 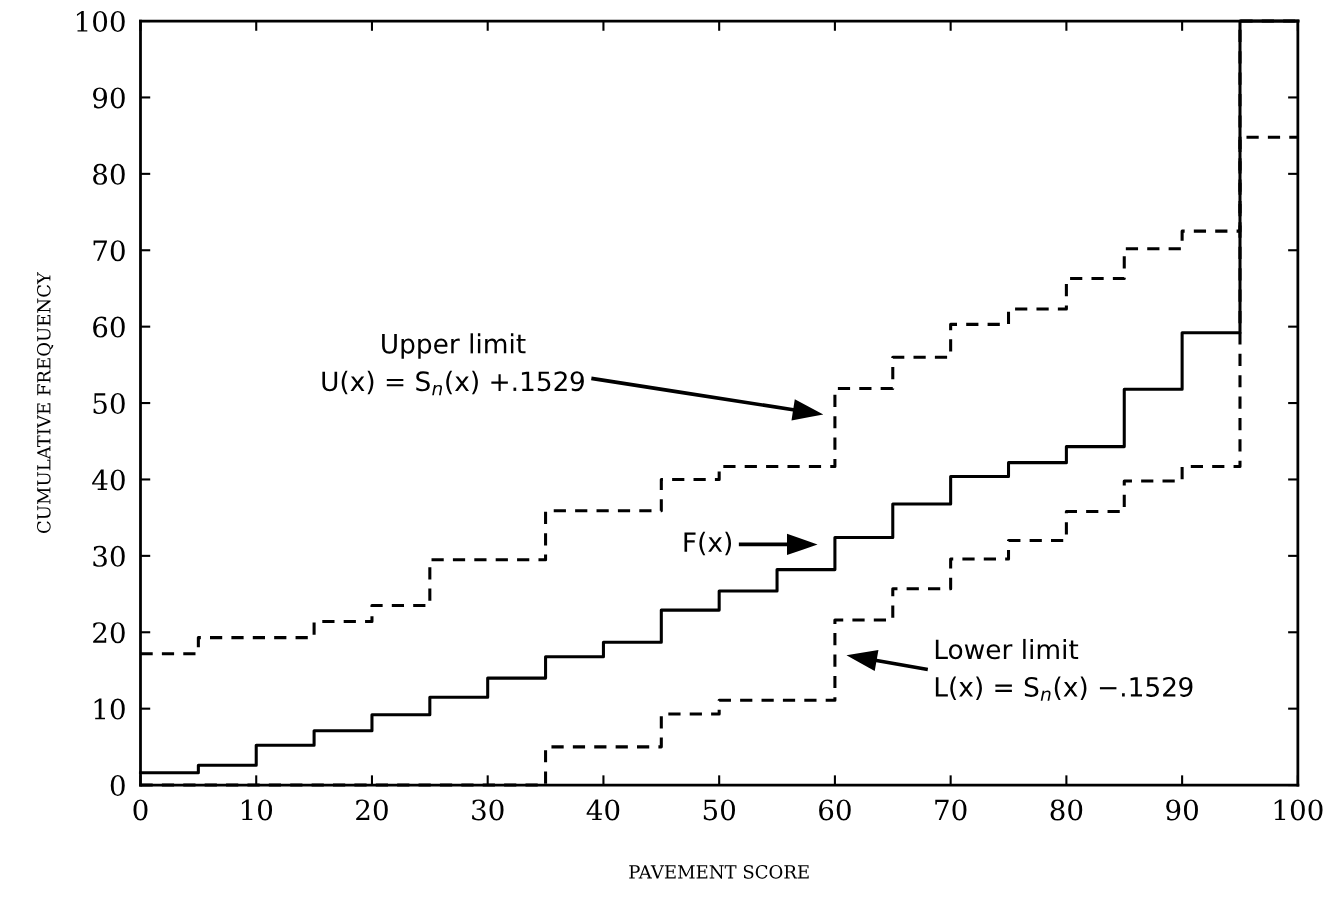 I want to click on x-tick-label: 60, so click(x=835, y=810).